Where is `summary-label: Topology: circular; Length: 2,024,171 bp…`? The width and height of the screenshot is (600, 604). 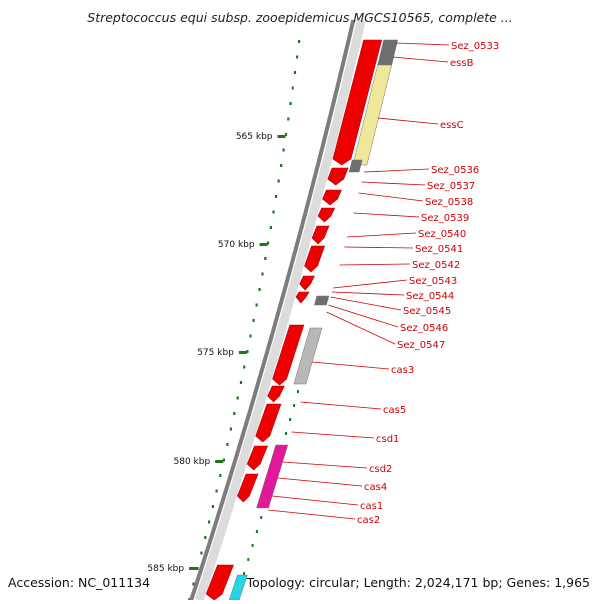
summary-label: Topology: circular; Length: 2,024,171 bp… is located at coordinates (418, 582).